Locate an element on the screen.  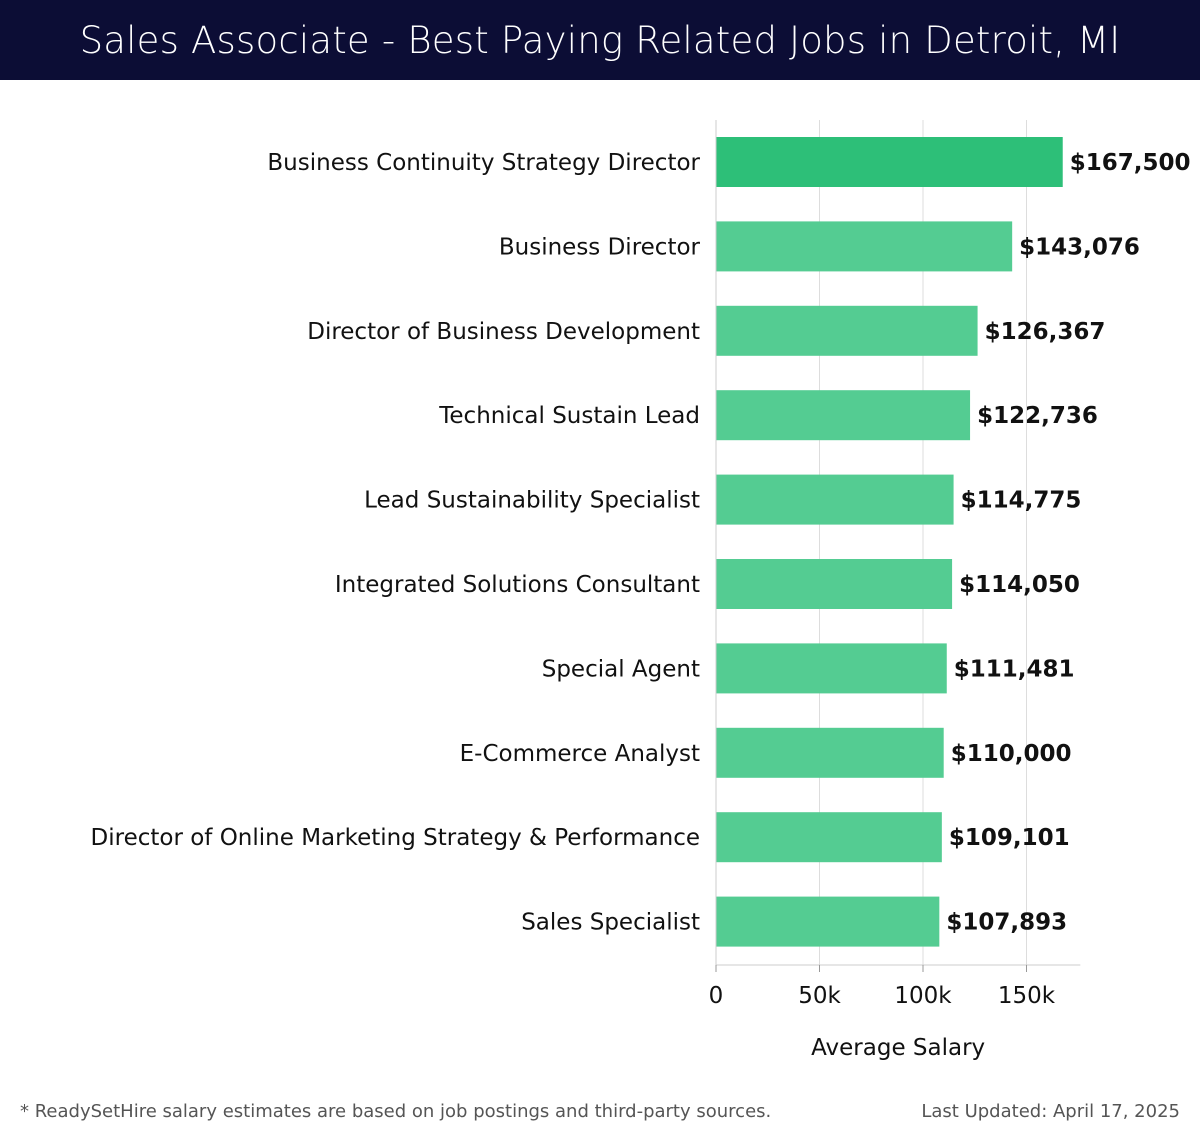
category-label: Sales Specialist is located at coordinates (610, 923).